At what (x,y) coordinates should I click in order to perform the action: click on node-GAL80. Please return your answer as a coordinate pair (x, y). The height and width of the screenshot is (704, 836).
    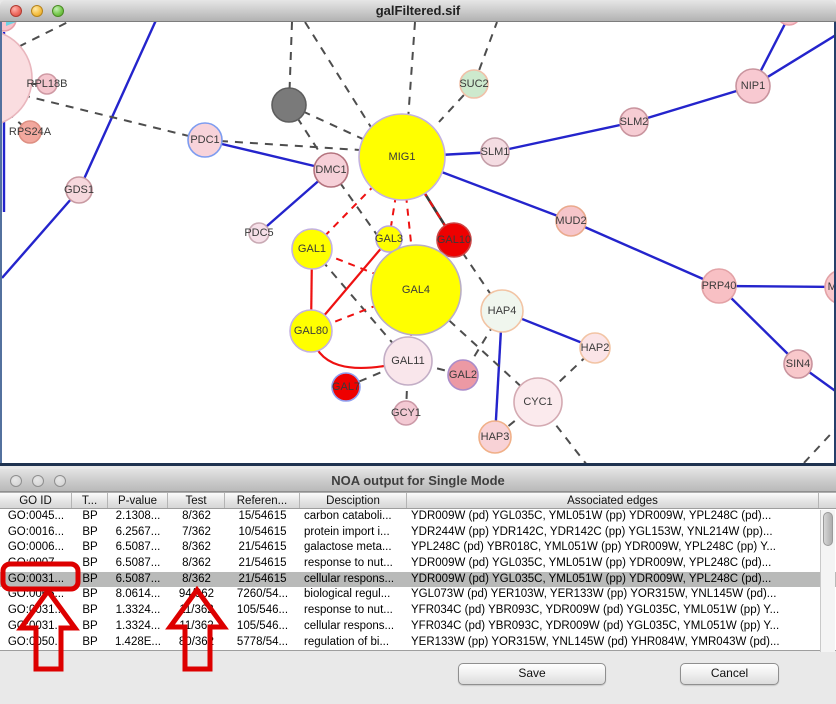
    Looking at the image, I should click on (311, 331).